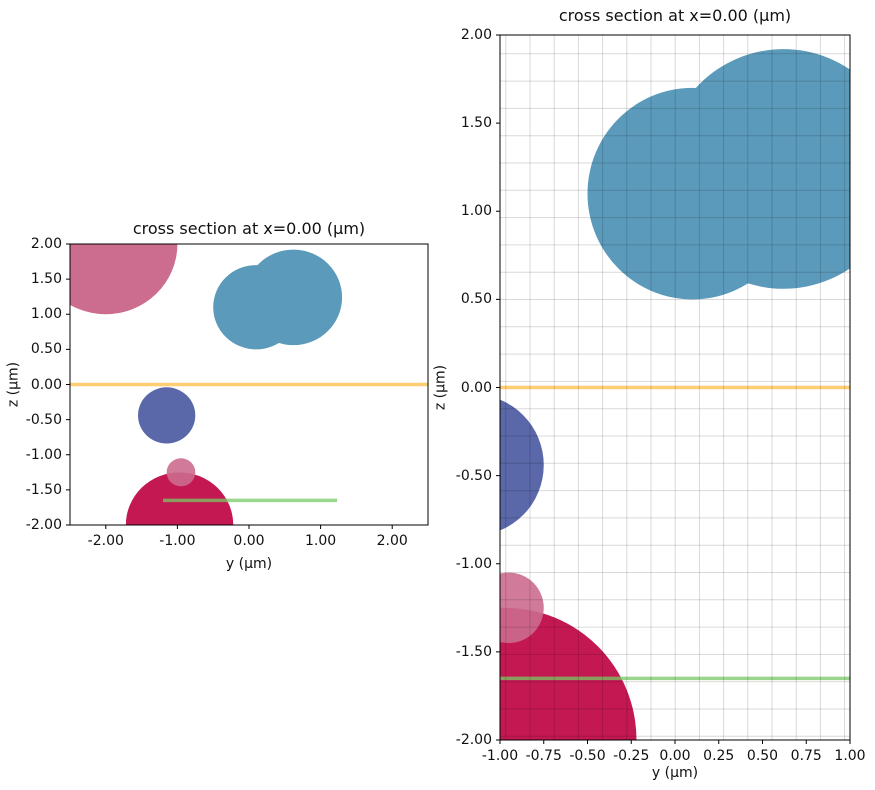 The image size is (875, 790). I want to click on y-tick-label-left: 2.00, so click(46, 244).